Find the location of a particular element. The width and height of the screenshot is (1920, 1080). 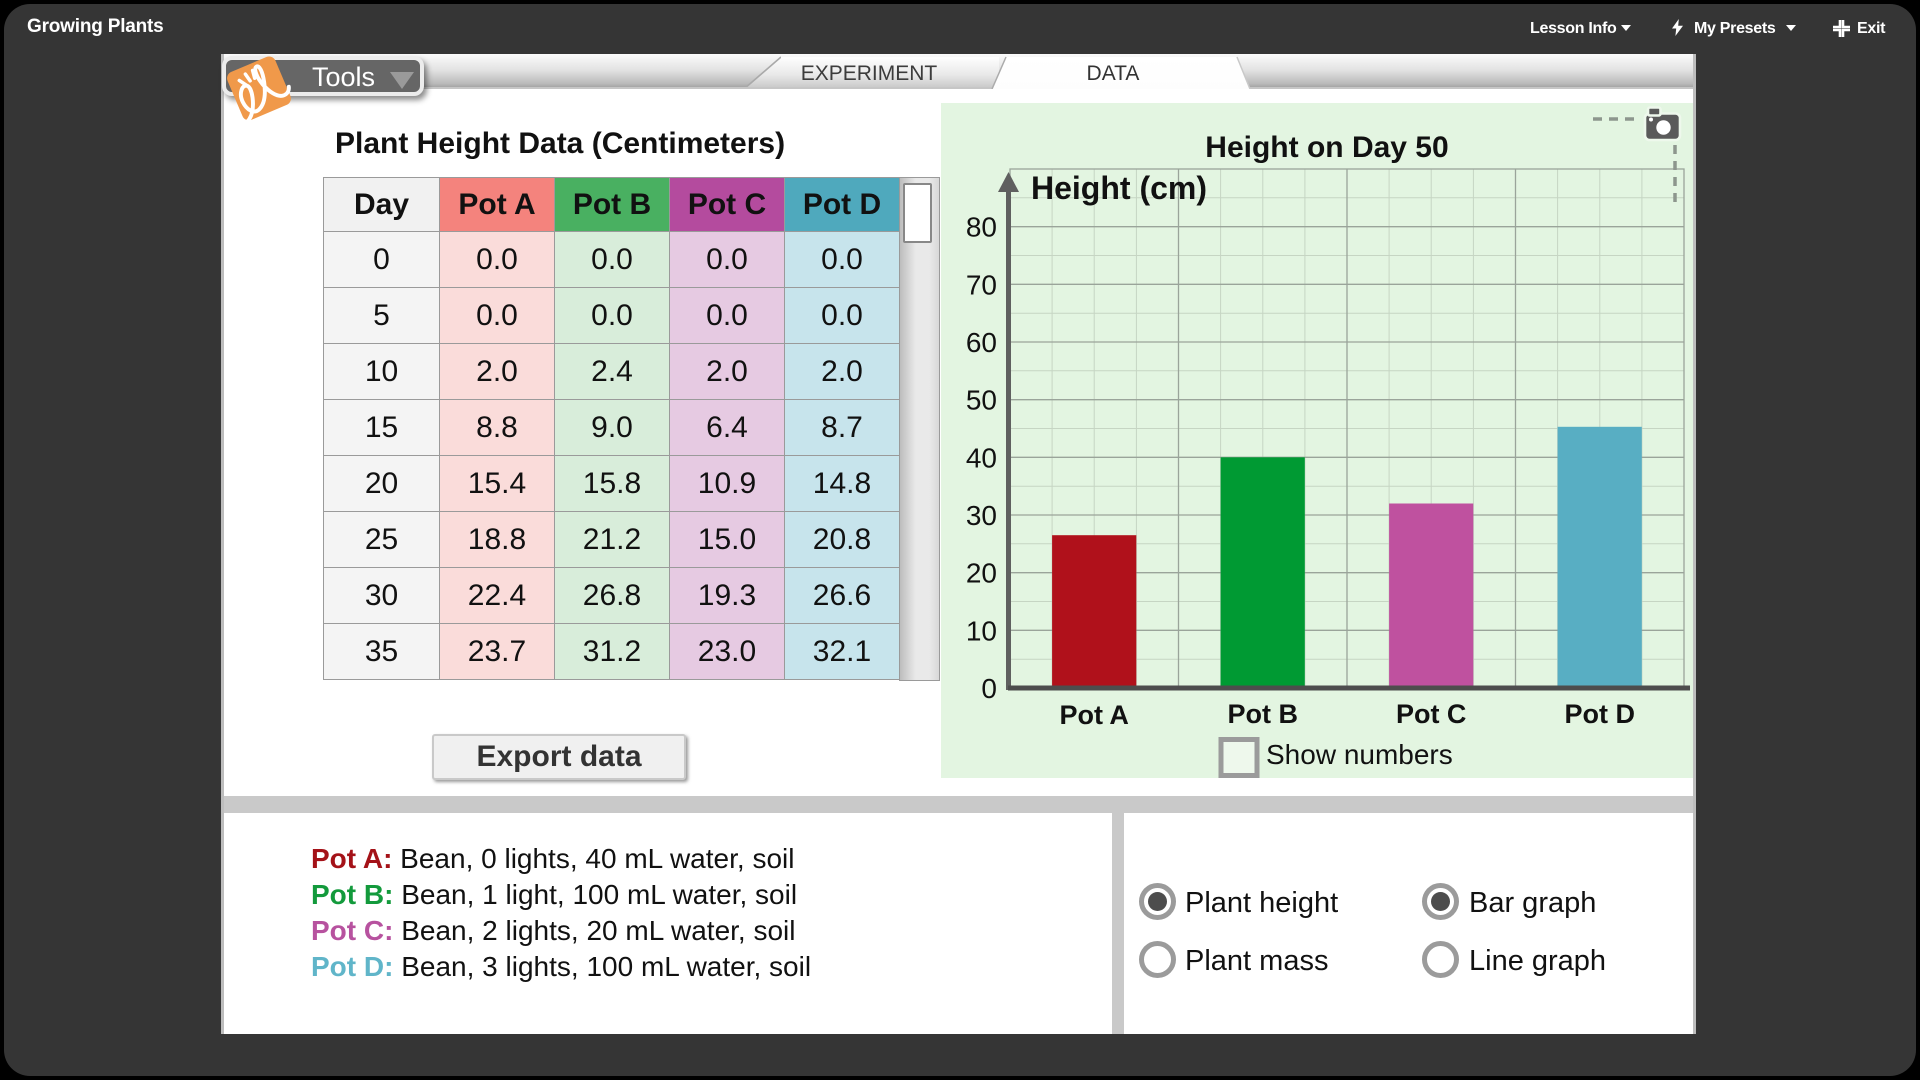

svg-text: Pot D is located at coordinates (1600, 714).